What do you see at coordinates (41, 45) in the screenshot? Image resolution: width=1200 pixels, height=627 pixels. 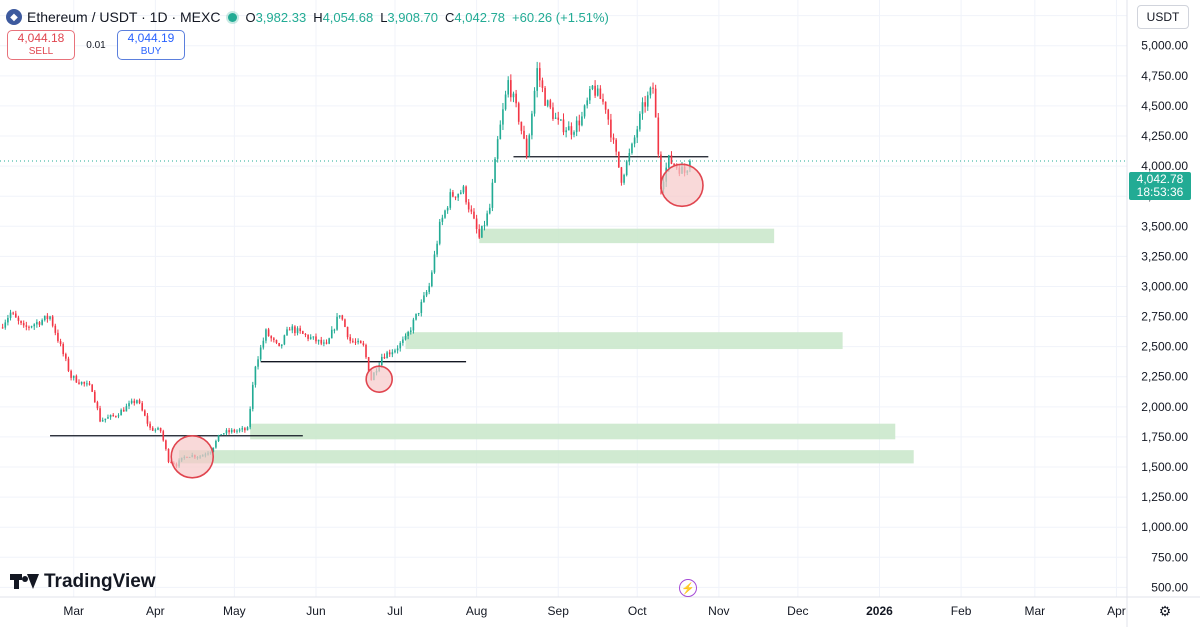 I see `sell-button: 4,044.18 SELL` at bounding box center [41, 45].